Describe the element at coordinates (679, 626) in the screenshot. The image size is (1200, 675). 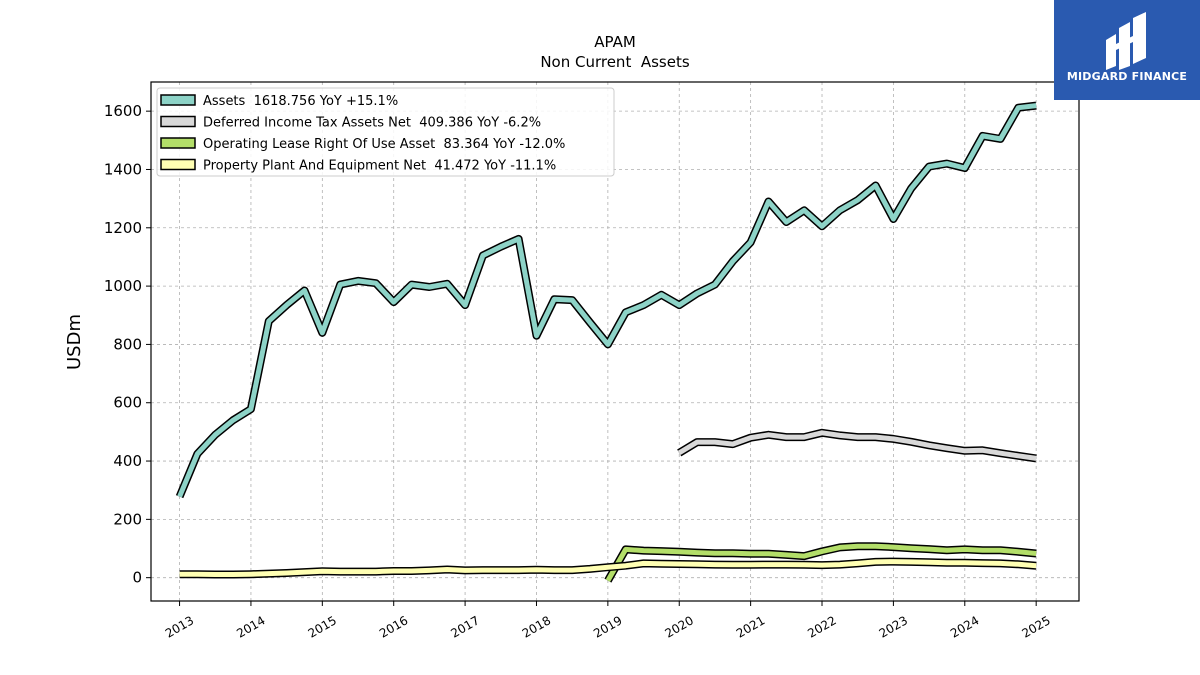
I see `x-tick-label: 2020` at that location.